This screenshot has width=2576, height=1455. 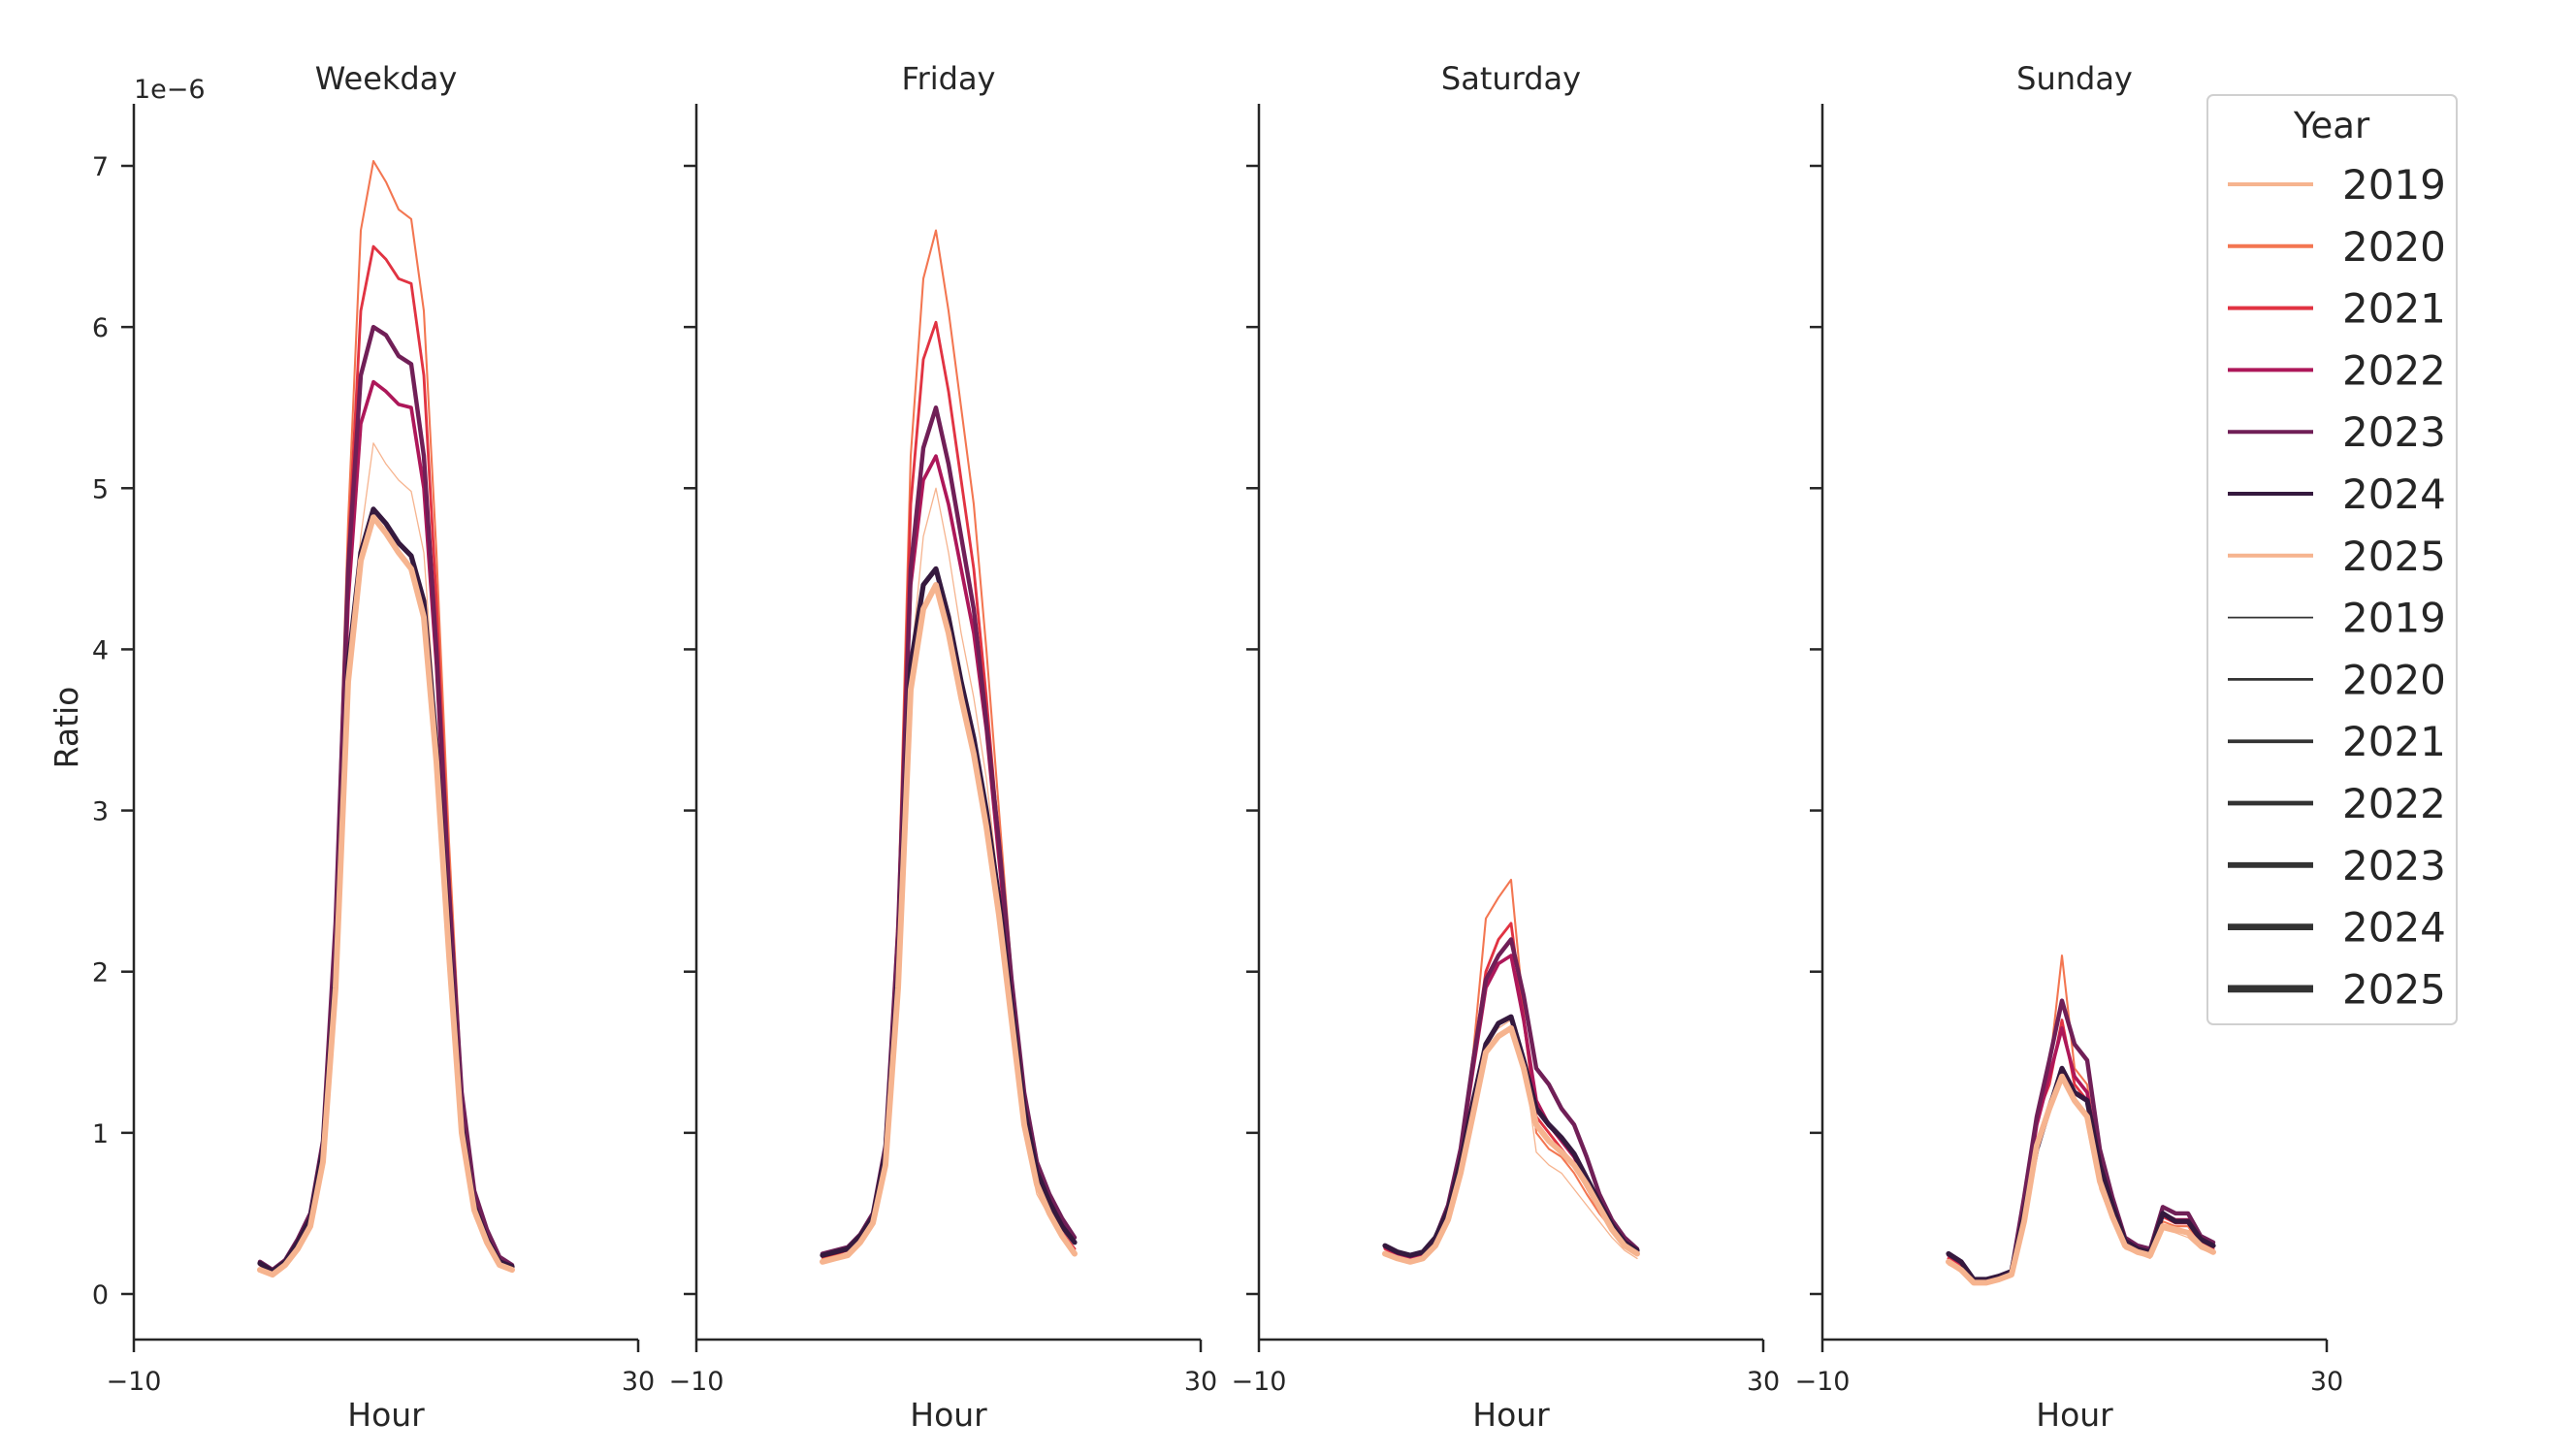 I want to click on panel-title: Weekday, so click(x=386, y=78).